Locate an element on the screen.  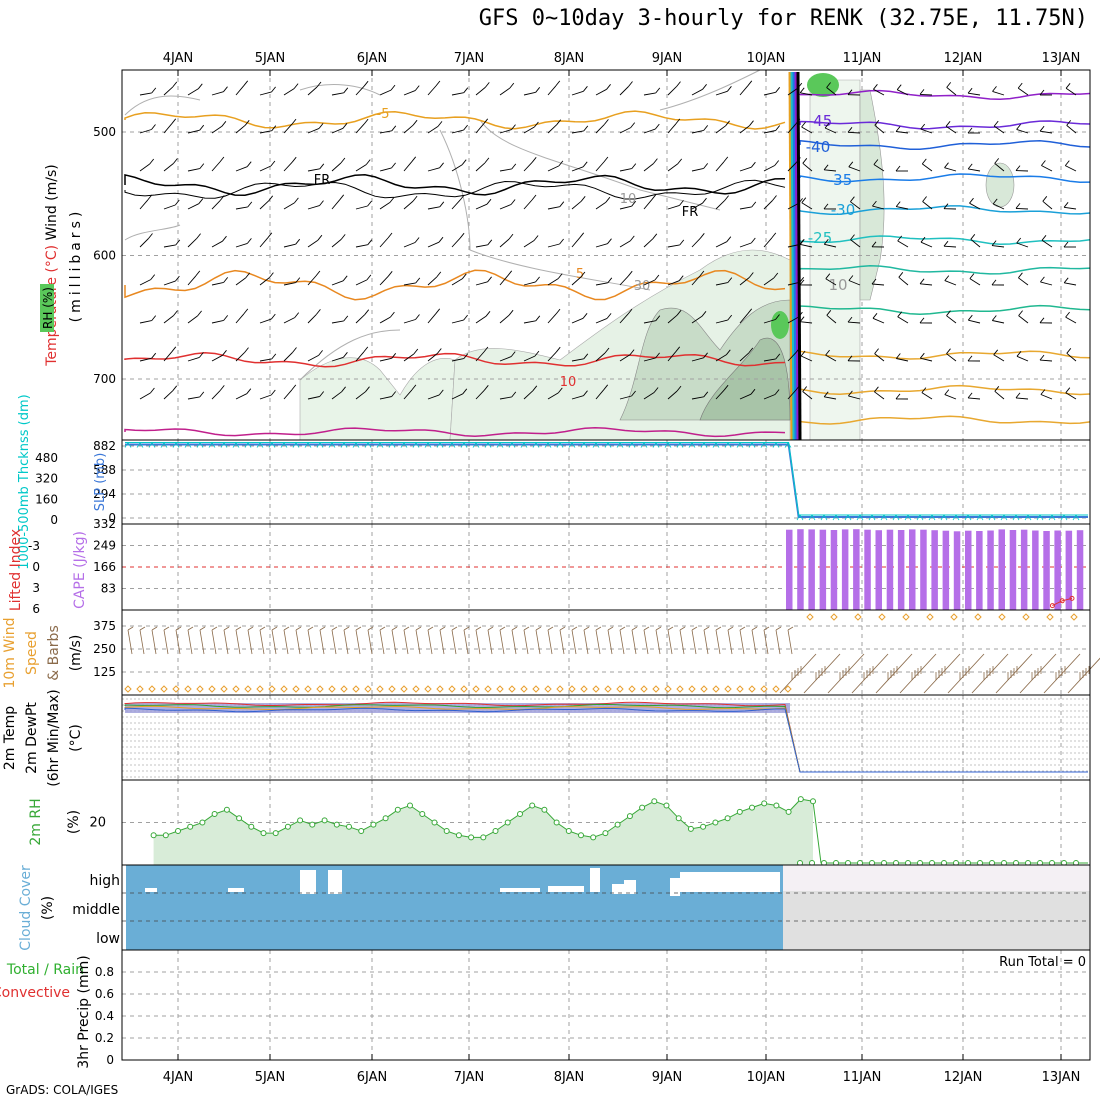
ytick-mb: 600 is located at coordinates (104, 256).